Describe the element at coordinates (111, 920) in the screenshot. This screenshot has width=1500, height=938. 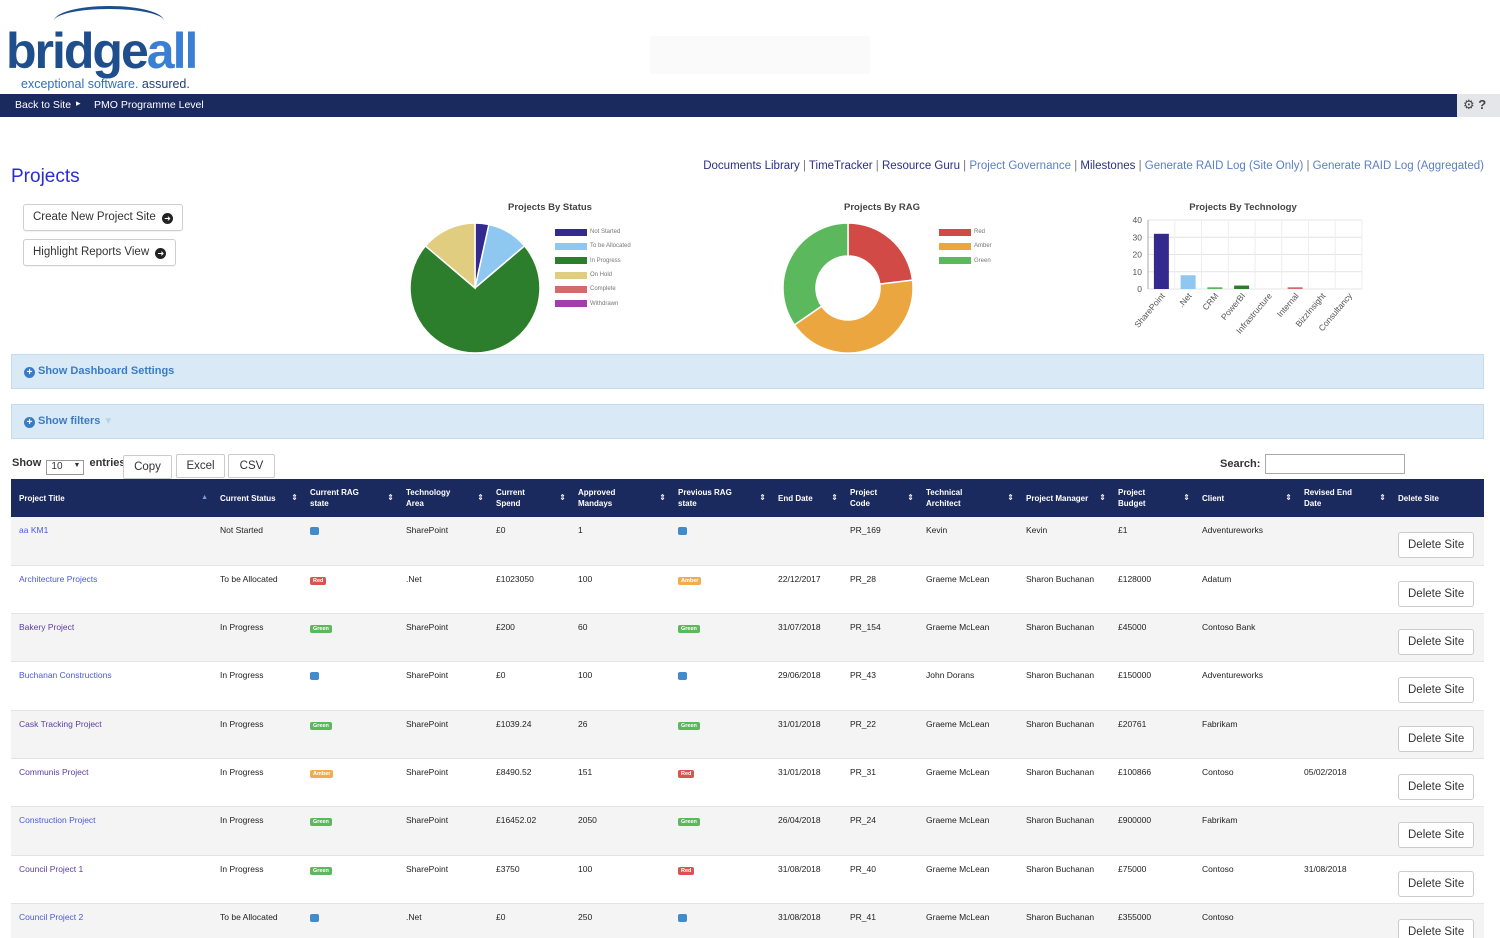
I see `project-title-link: Council Project 2` at that location.